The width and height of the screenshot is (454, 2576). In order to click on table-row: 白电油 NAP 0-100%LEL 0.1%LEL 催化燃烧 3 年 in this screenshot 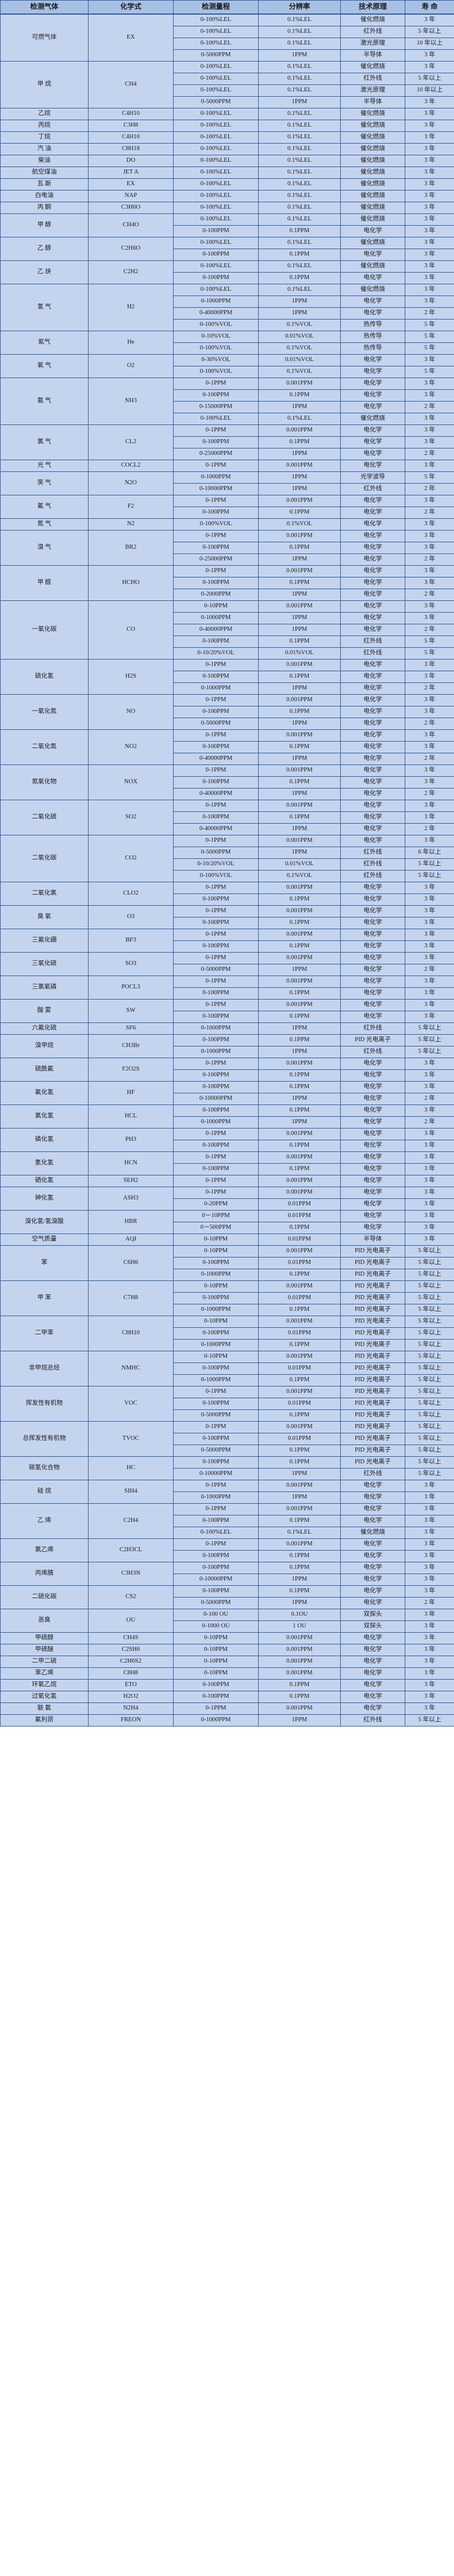, I will do `click(227, 195)`.